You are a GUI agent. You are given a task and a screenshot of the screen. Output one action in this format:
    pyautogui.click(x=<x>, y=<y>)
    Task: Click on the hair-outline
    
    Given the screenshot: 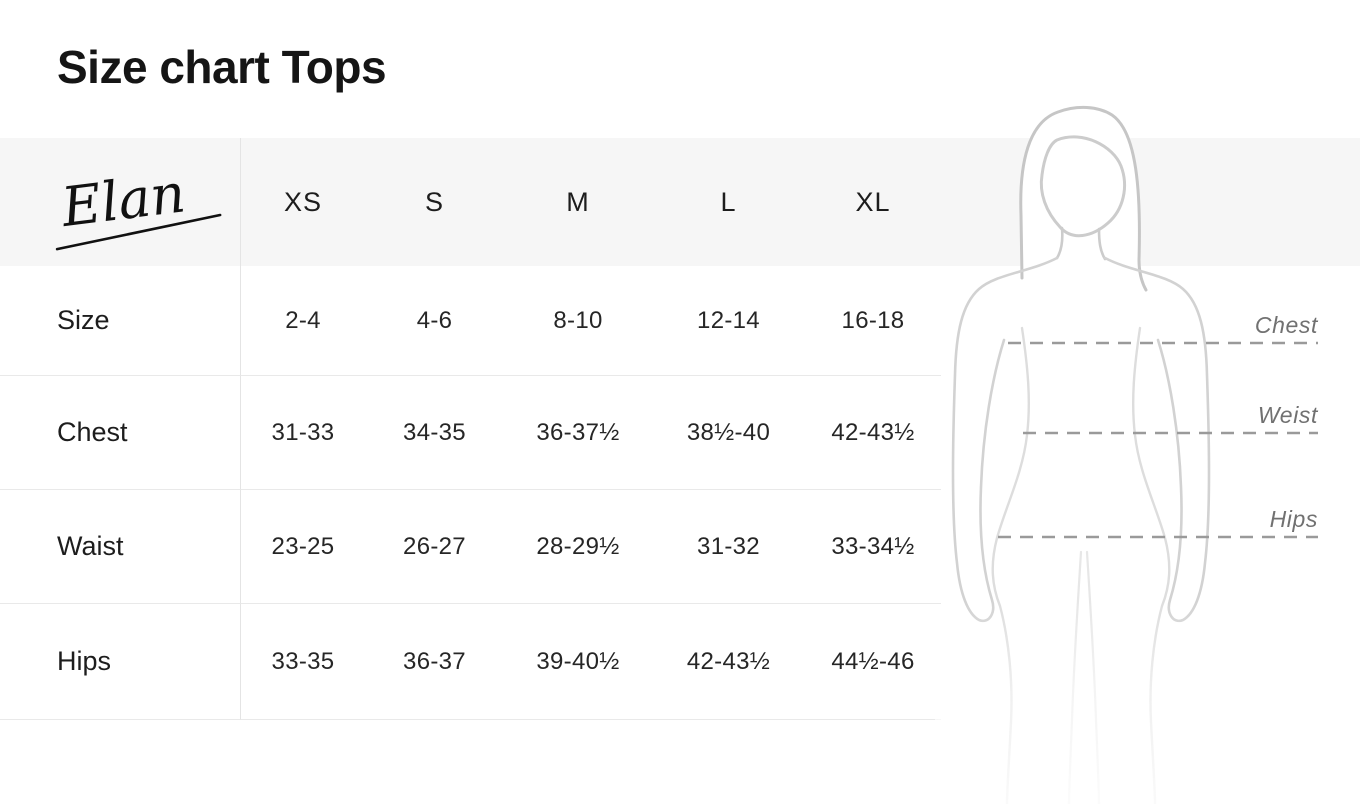 What is the action you would take?
    pyautogui.click(x=1083, y=199)
    